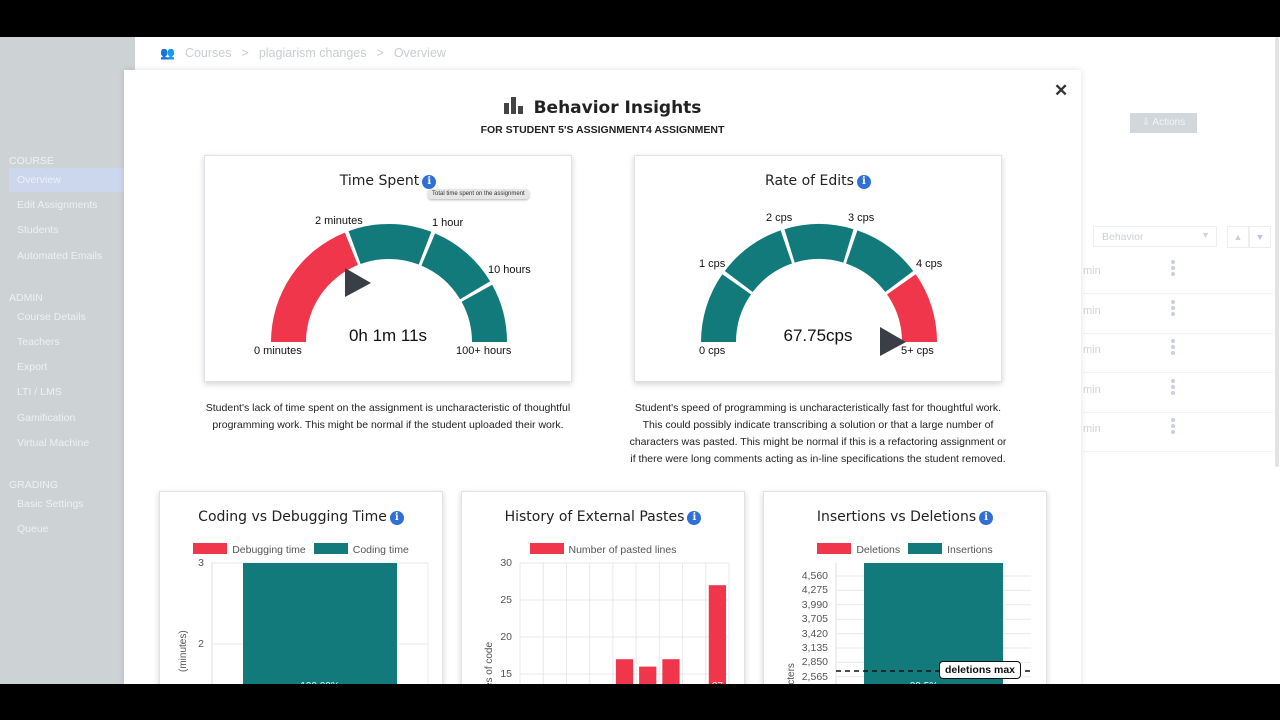 The width and height of the screenshot is (1280, 720). Describe the element at coordinates (814, 662) in the screenshot. I see `y-tick: 2,850` at that location.